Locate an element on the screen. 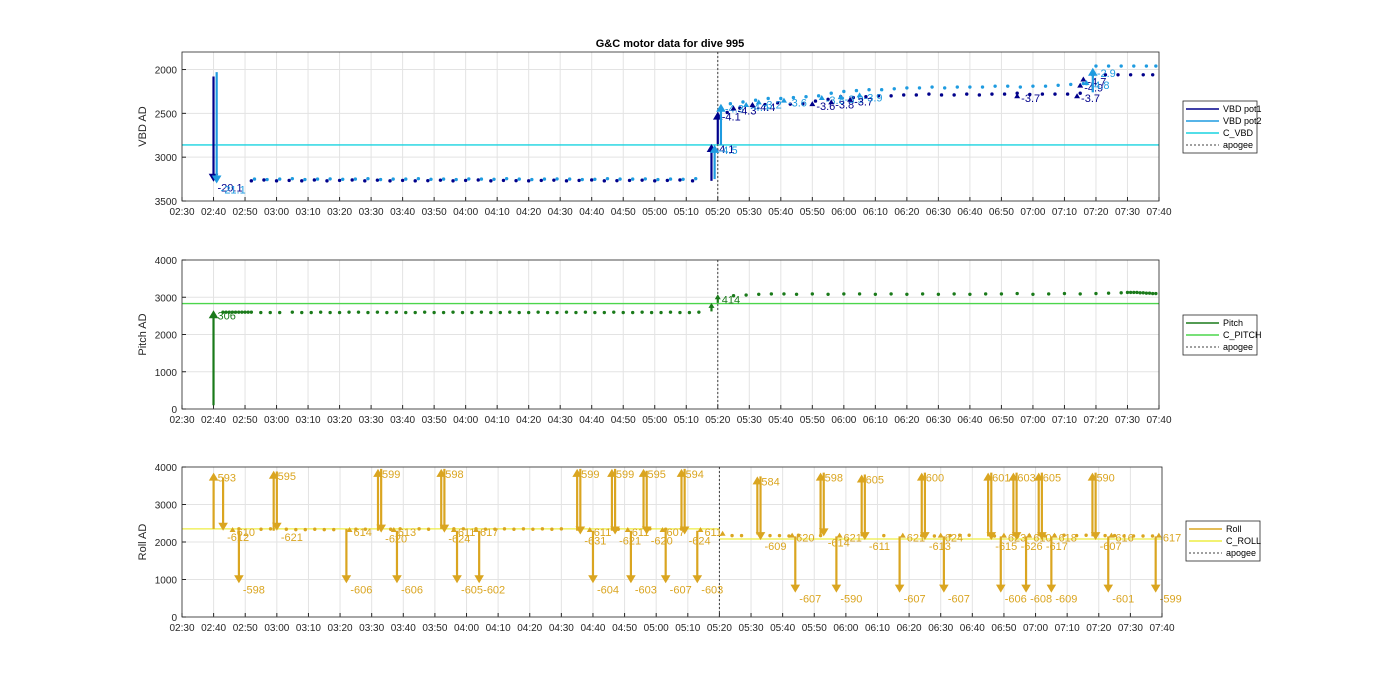 The width and height of the screenshot is (1400, 693). legend-label: C_PITCH is located at coordinates (1242, 335).